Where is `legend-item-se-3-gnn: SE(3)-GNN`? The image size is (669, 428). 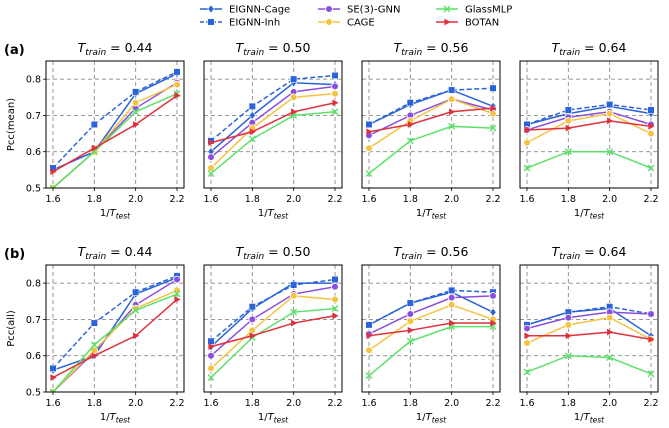 legend-item-se-3-gnn: SE(3)-GNN is located at coordinates (359, 10).